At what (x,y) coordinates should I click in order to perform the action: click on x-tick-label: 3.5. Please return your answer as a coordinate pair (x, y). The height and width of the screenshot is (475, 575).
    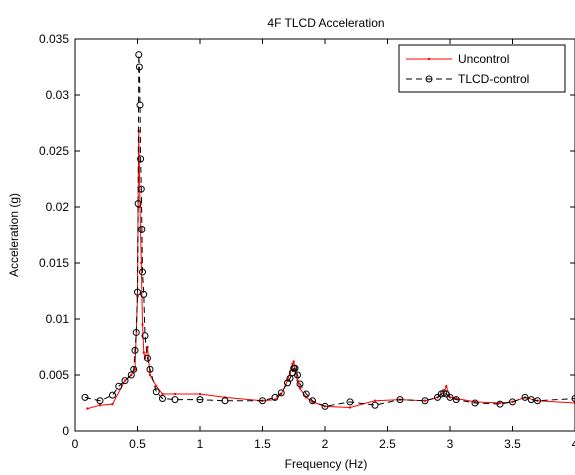
    Looking at the image, I should click on (512, 444).